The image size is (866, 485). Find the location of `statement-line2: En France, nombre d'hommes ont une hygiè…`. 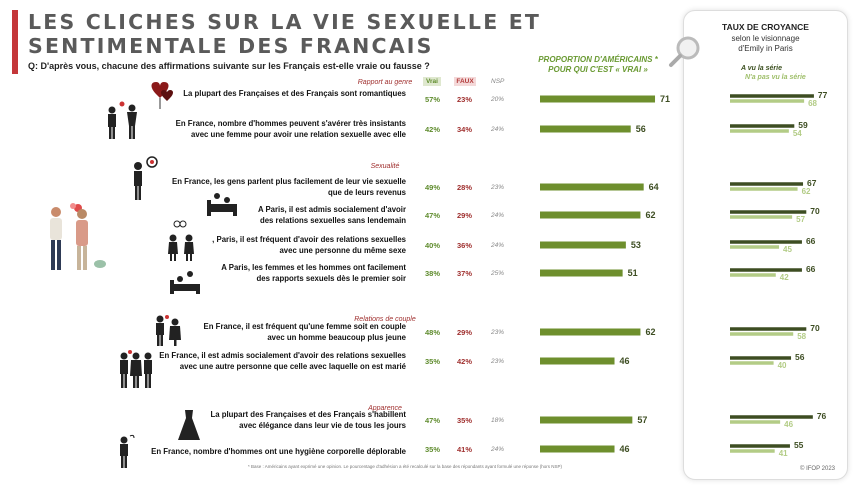

statement-line2: En France, nombre d'hommes ont une hygiè… is located at coordinates (278, 451).